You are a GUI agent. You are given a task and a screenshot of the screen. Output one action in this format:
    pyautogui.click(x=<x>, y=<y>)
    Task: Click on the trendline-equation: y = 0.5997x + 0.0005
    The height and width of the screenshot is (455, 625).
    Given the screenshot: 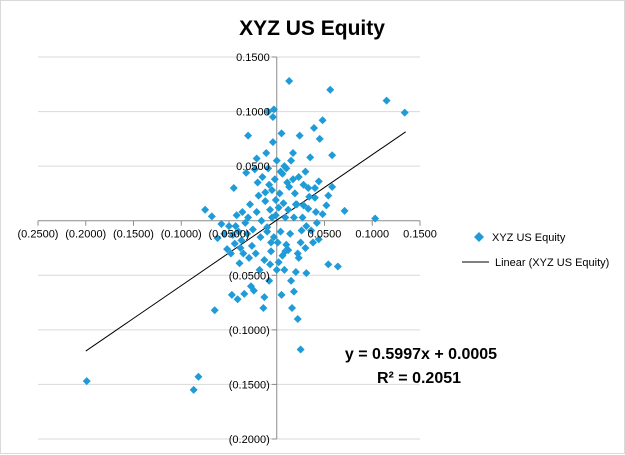 What is the action you would take?
    pyautogui.click(x=421, y=354)
    